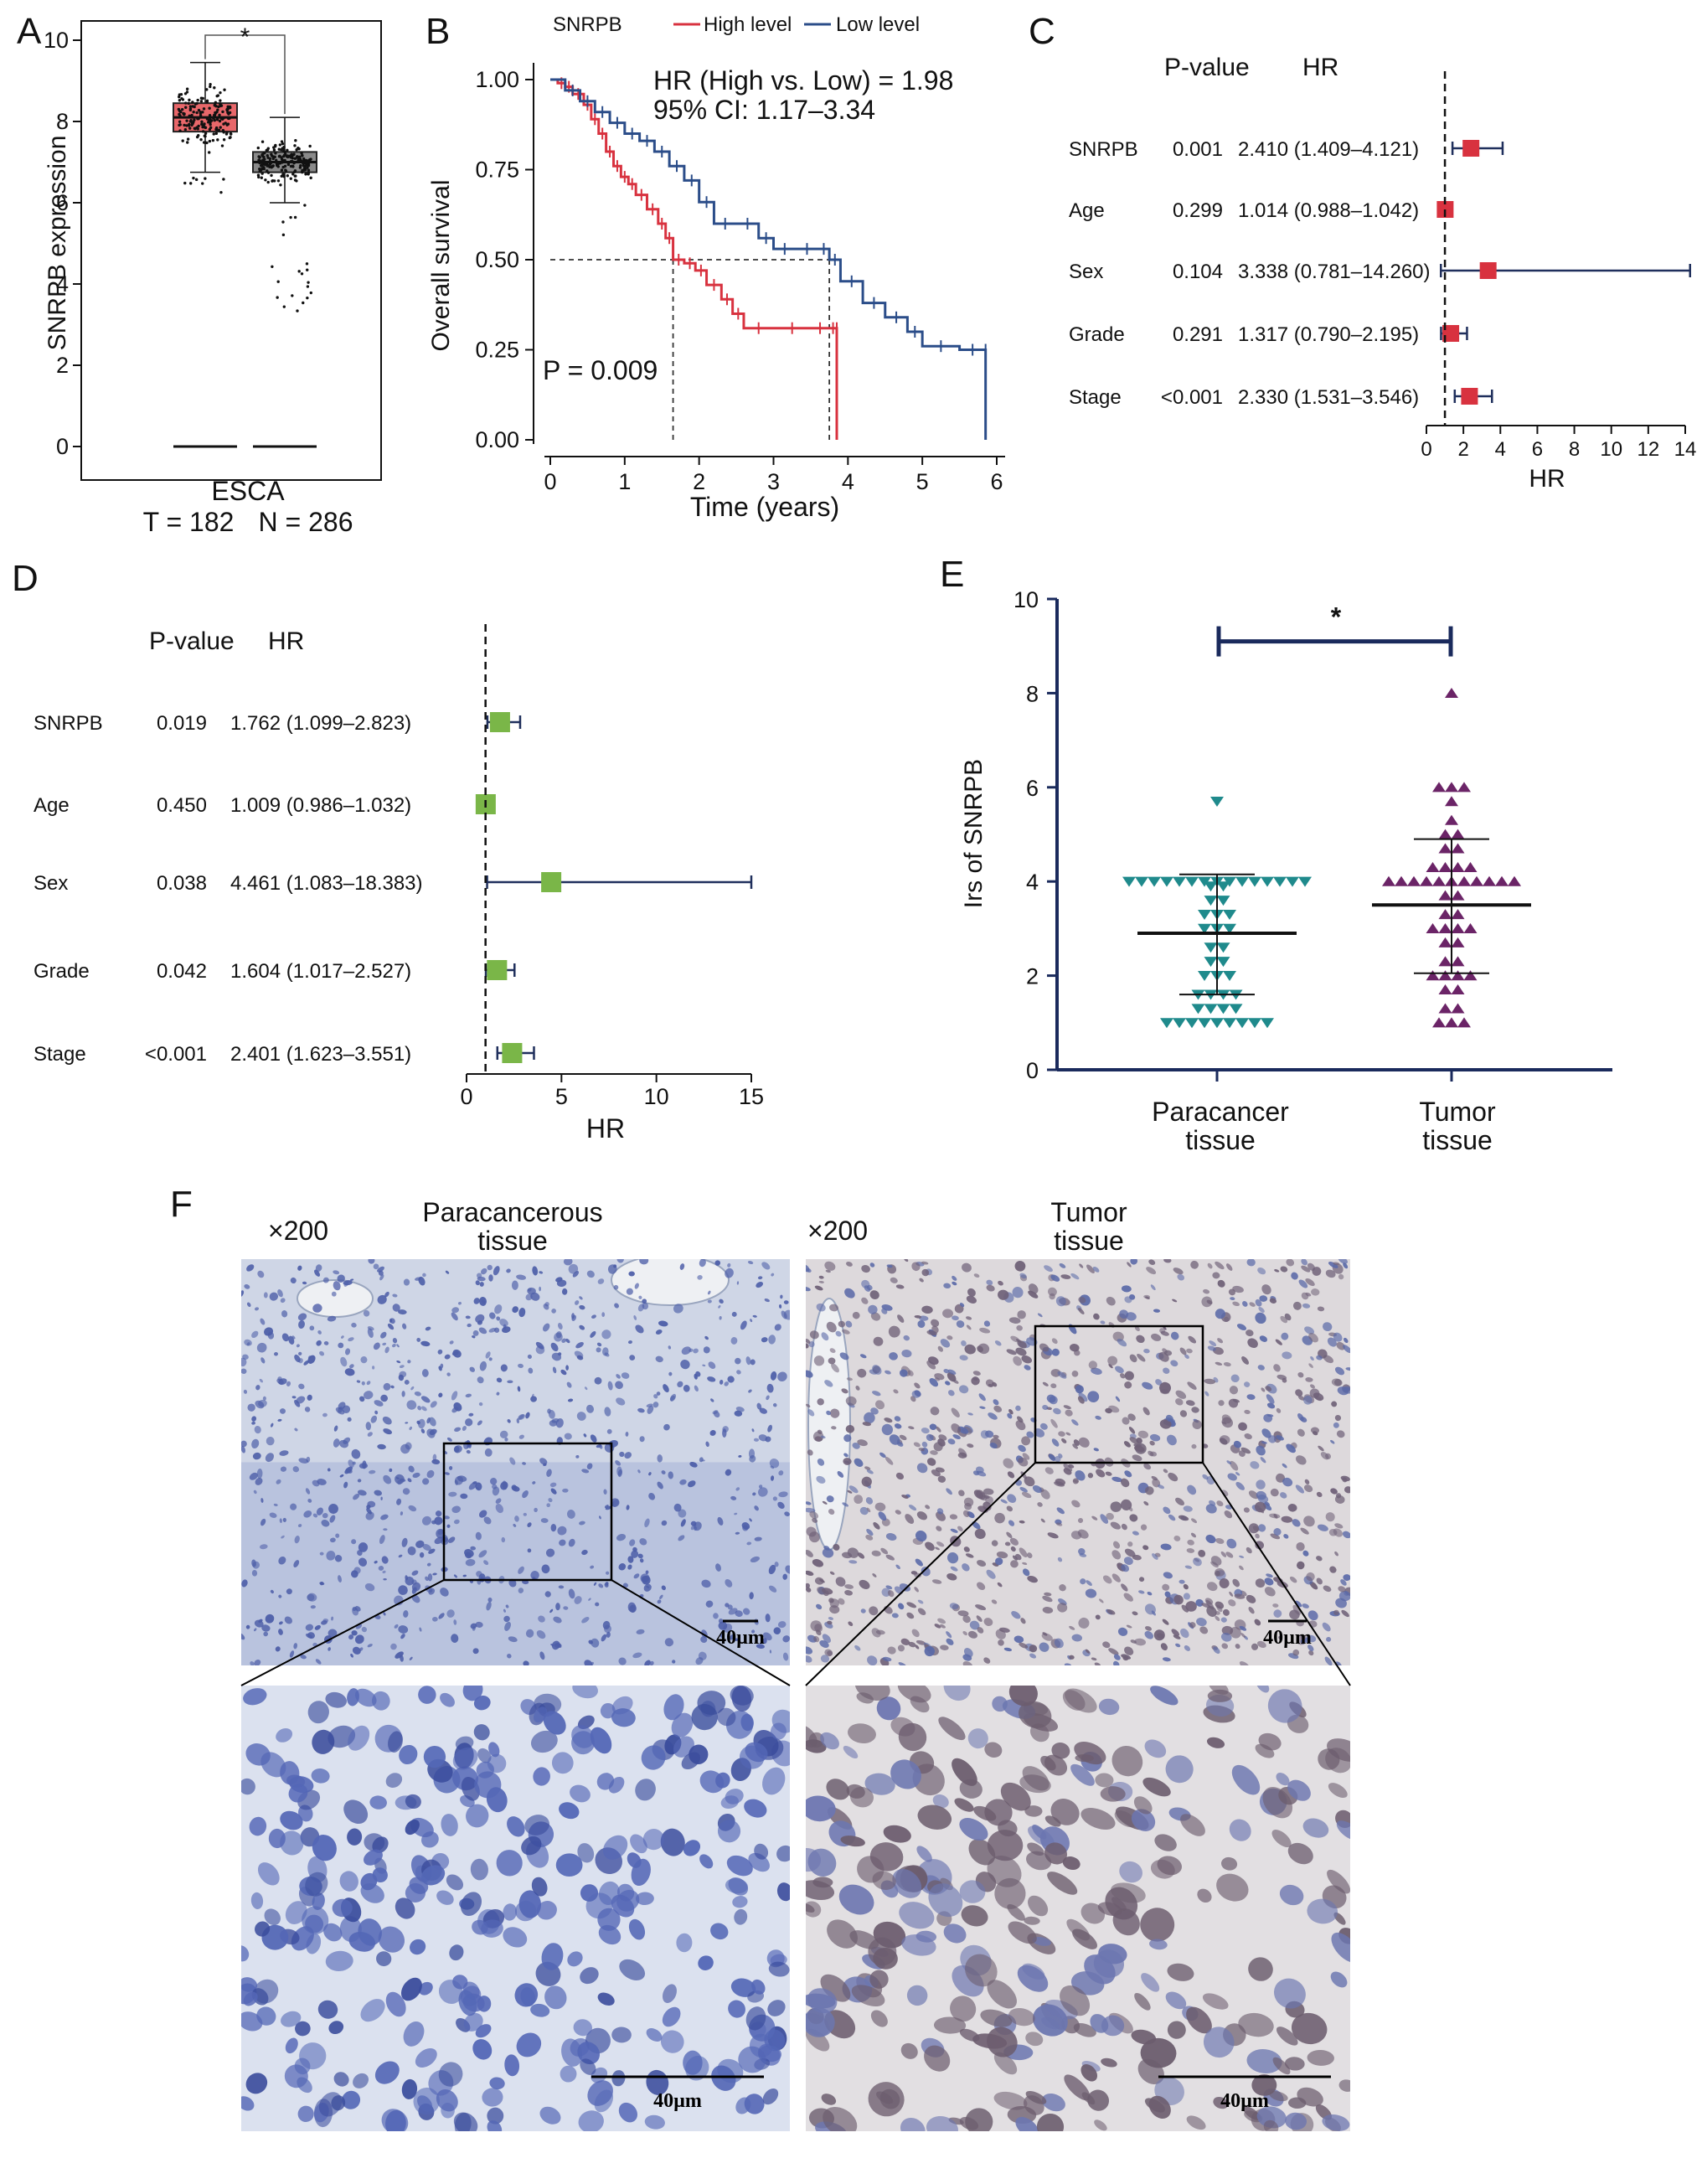 The image size is (1702, 2184). I want to click on scale-label-bl: 40µm, so click(678, 2101).